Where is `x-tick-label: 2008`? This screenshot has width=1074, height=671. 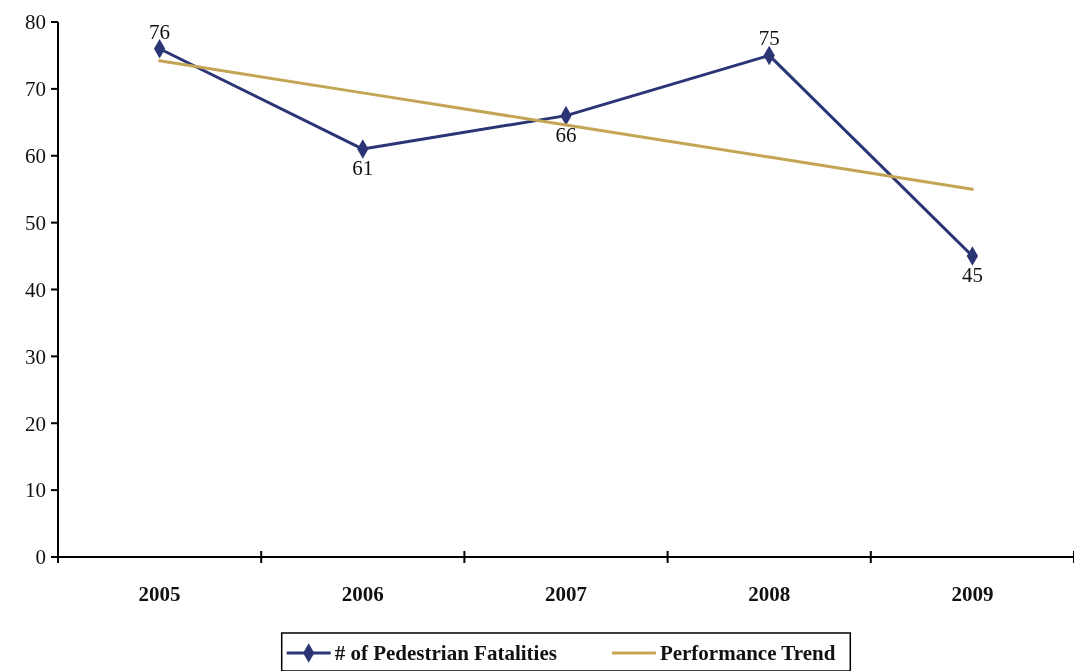 x-tick-label: 2008 is located at coordinates (769, 594).